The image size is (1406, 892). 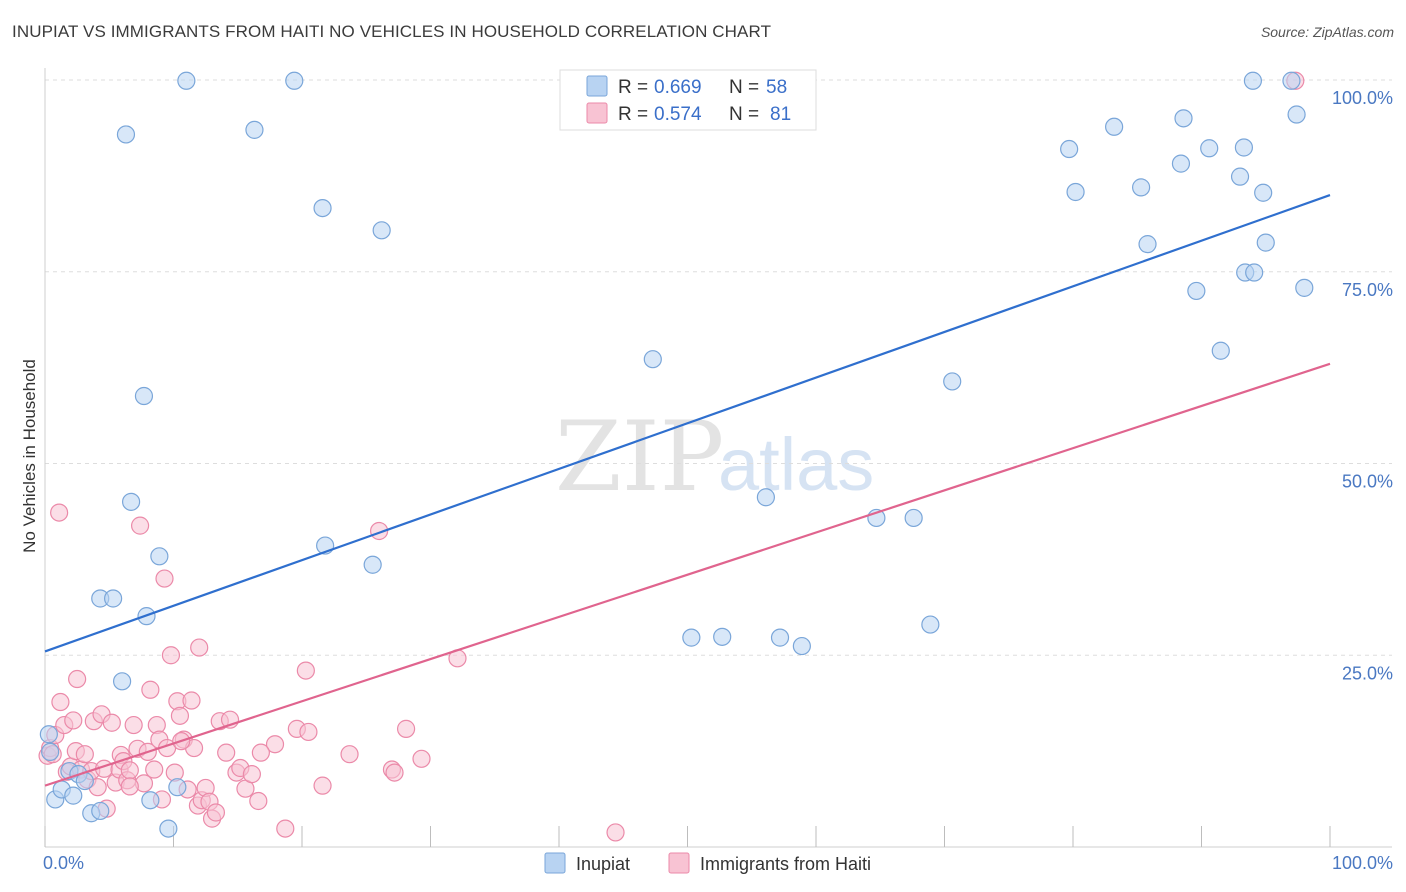 What do you see at coordinates (555, 863) in the screenshot?
I see `bottom-legend-swatch-inupiat` at bounding box center [555, 863].